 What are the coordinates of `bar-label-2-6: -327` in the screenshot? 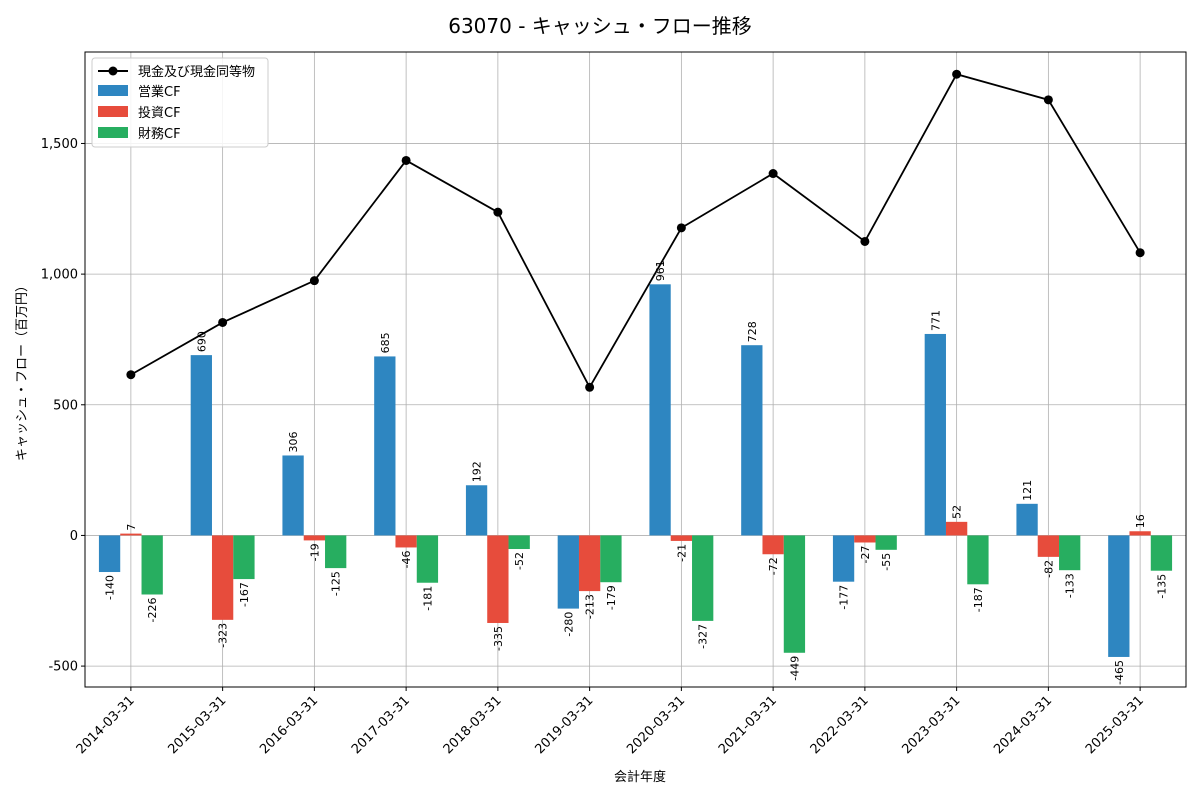 It's located at (703, 636).